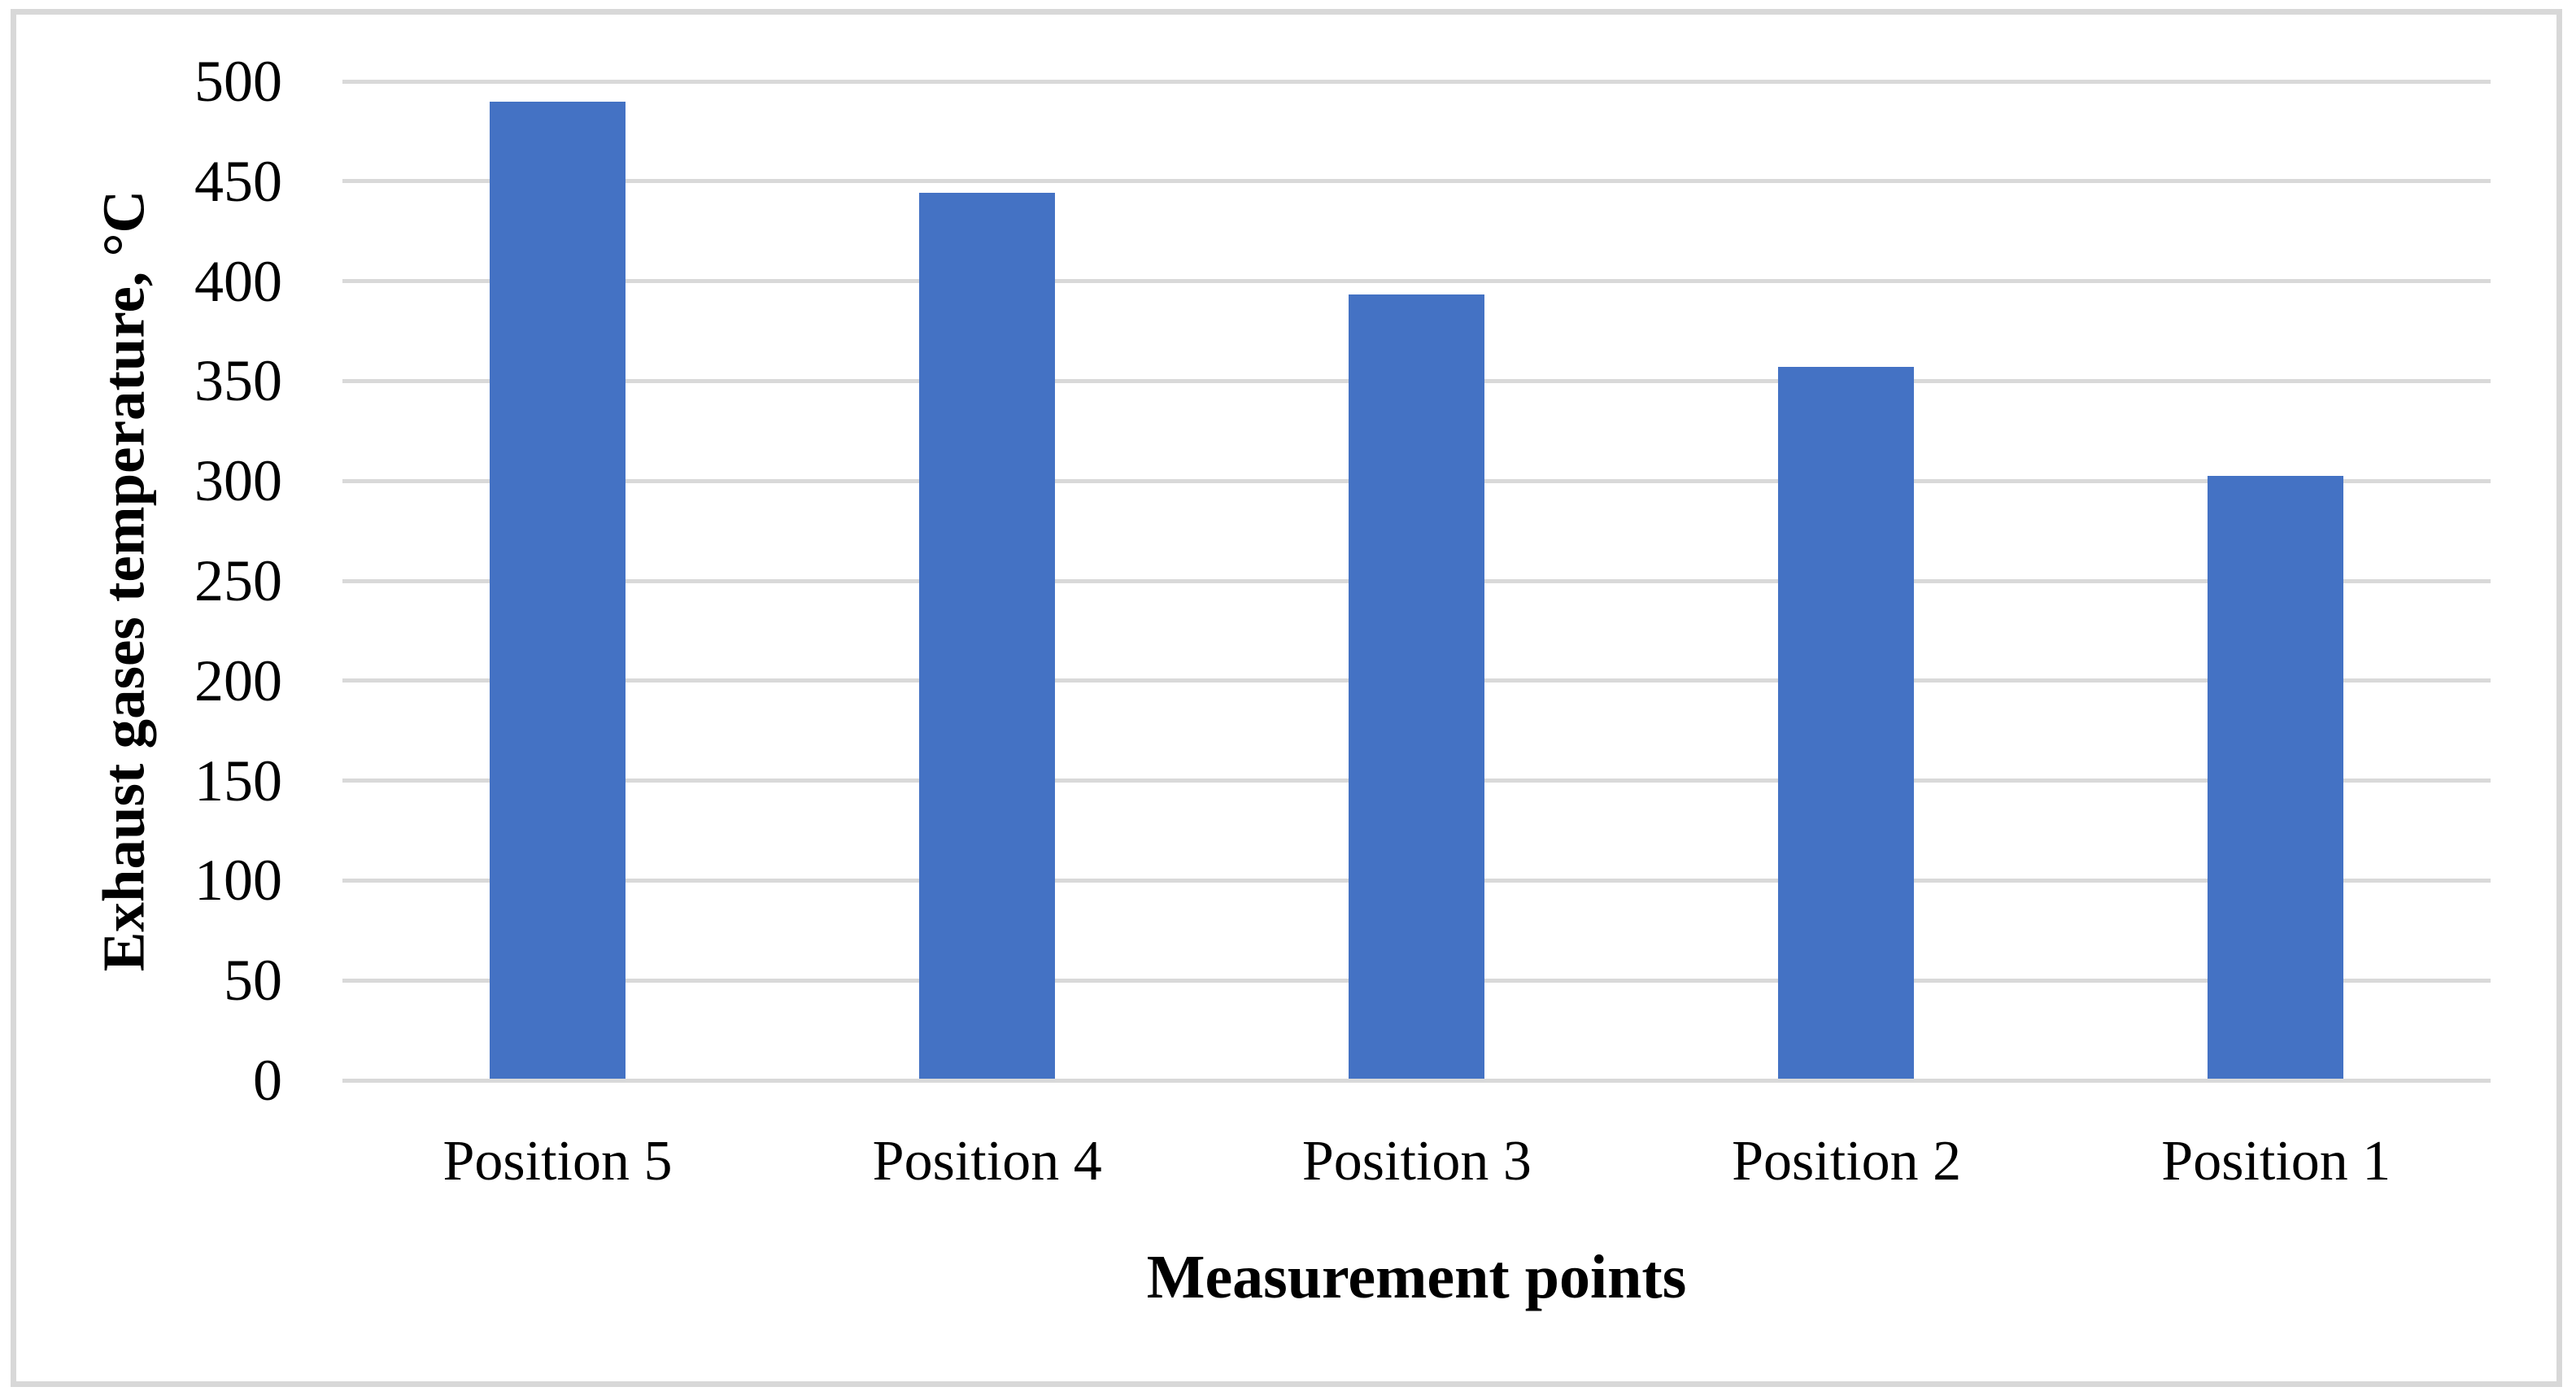  Describe the element at coordinates (238, 780) in the screenshot. I see `y-tick-label-150: 150` at that location.